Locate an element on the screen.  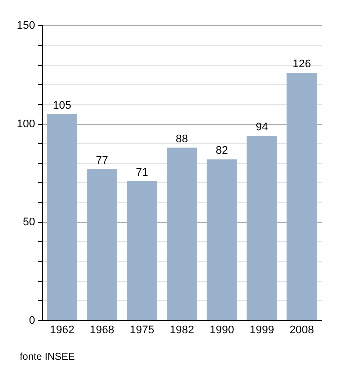
data-label: 77 is located at coordinates (102, 161).